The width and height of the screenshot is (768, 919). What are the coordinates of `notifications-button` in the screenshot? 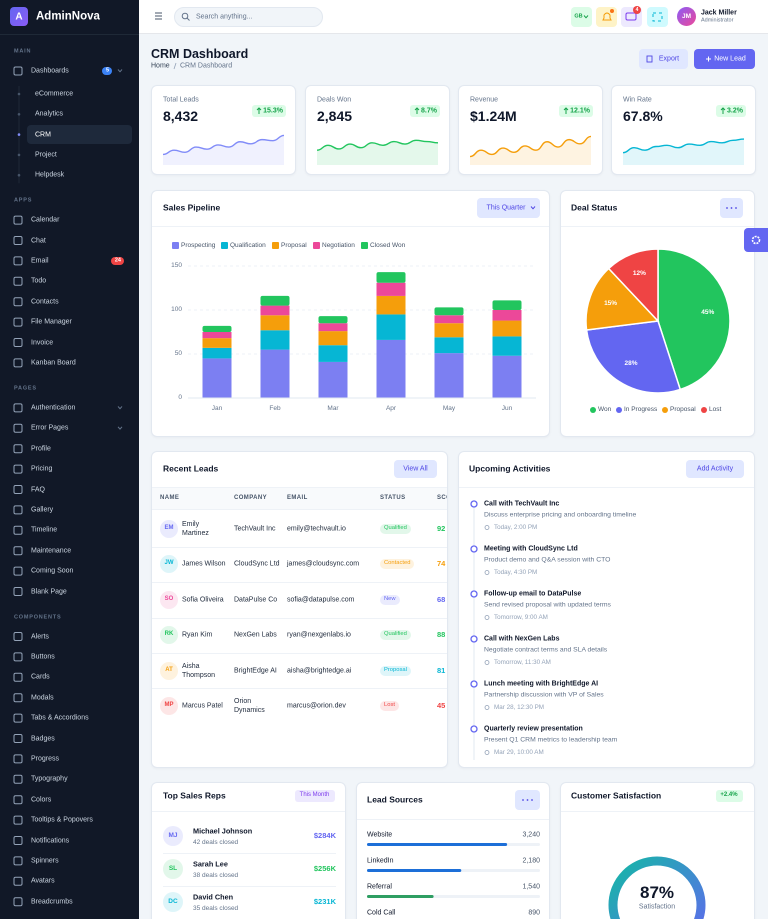 It's located at (606, 17).